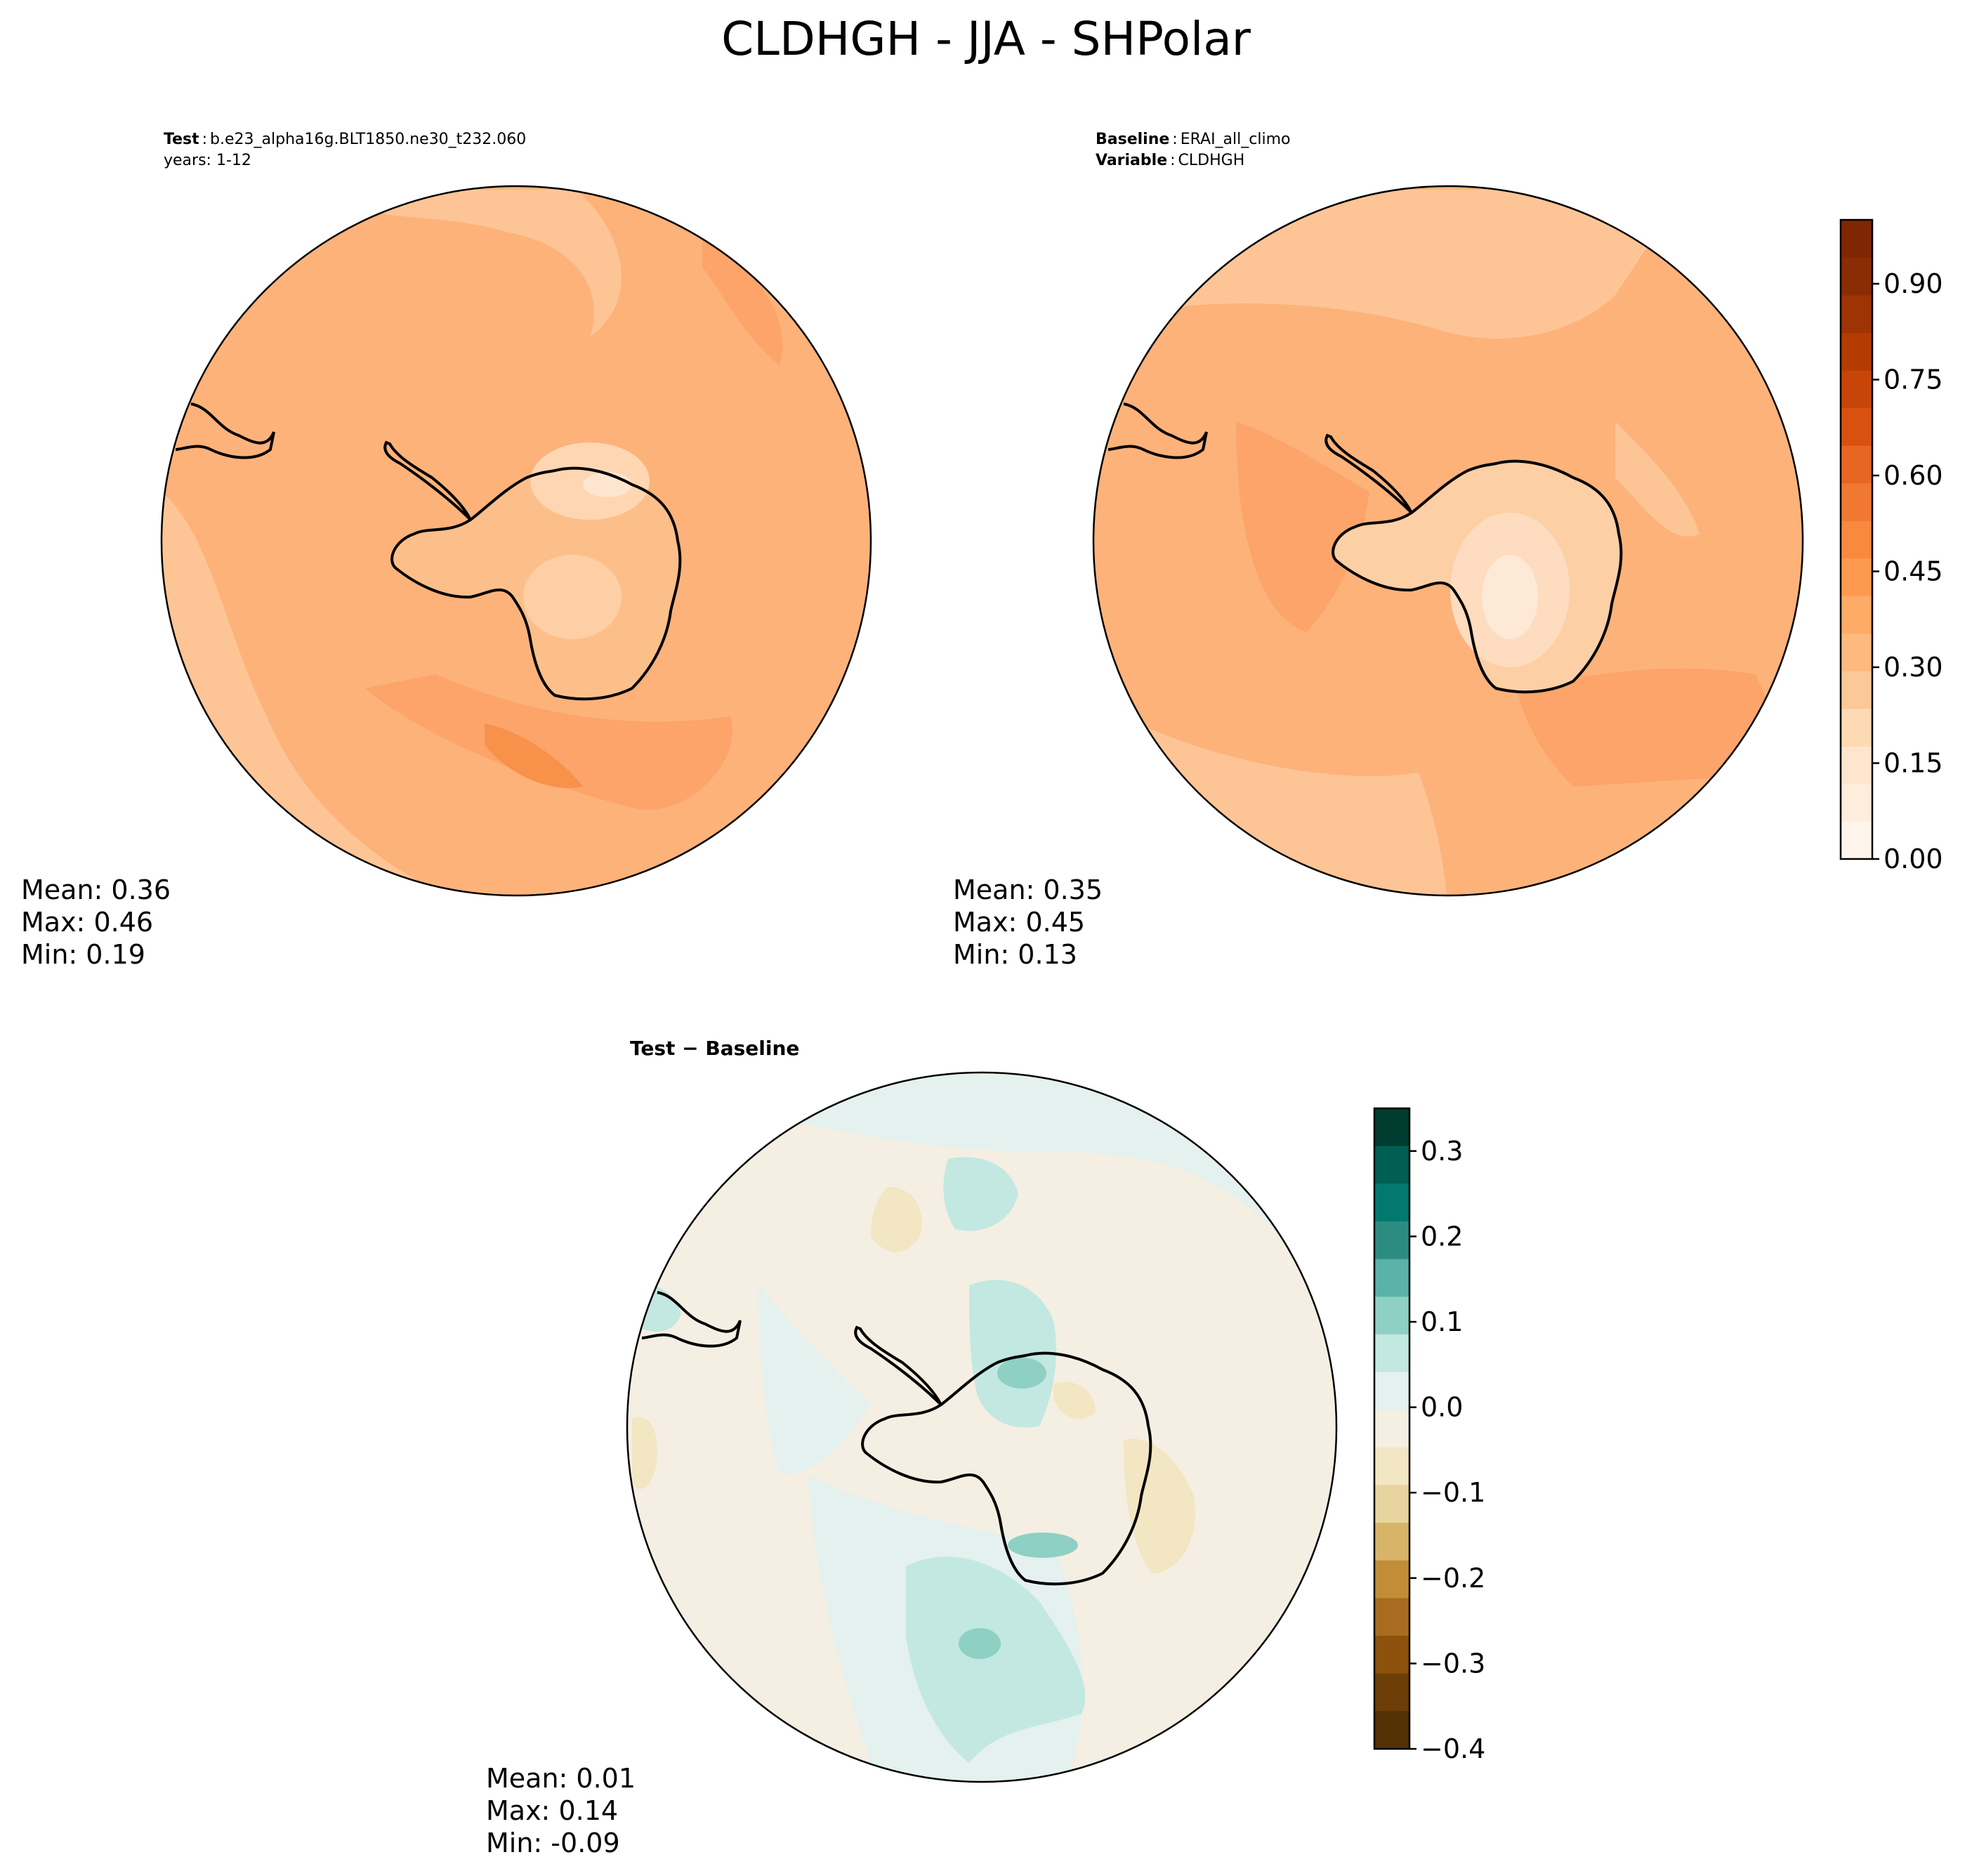  I want to click on orange-colorbar-tick-label: 0.75, so click(1914, 380).